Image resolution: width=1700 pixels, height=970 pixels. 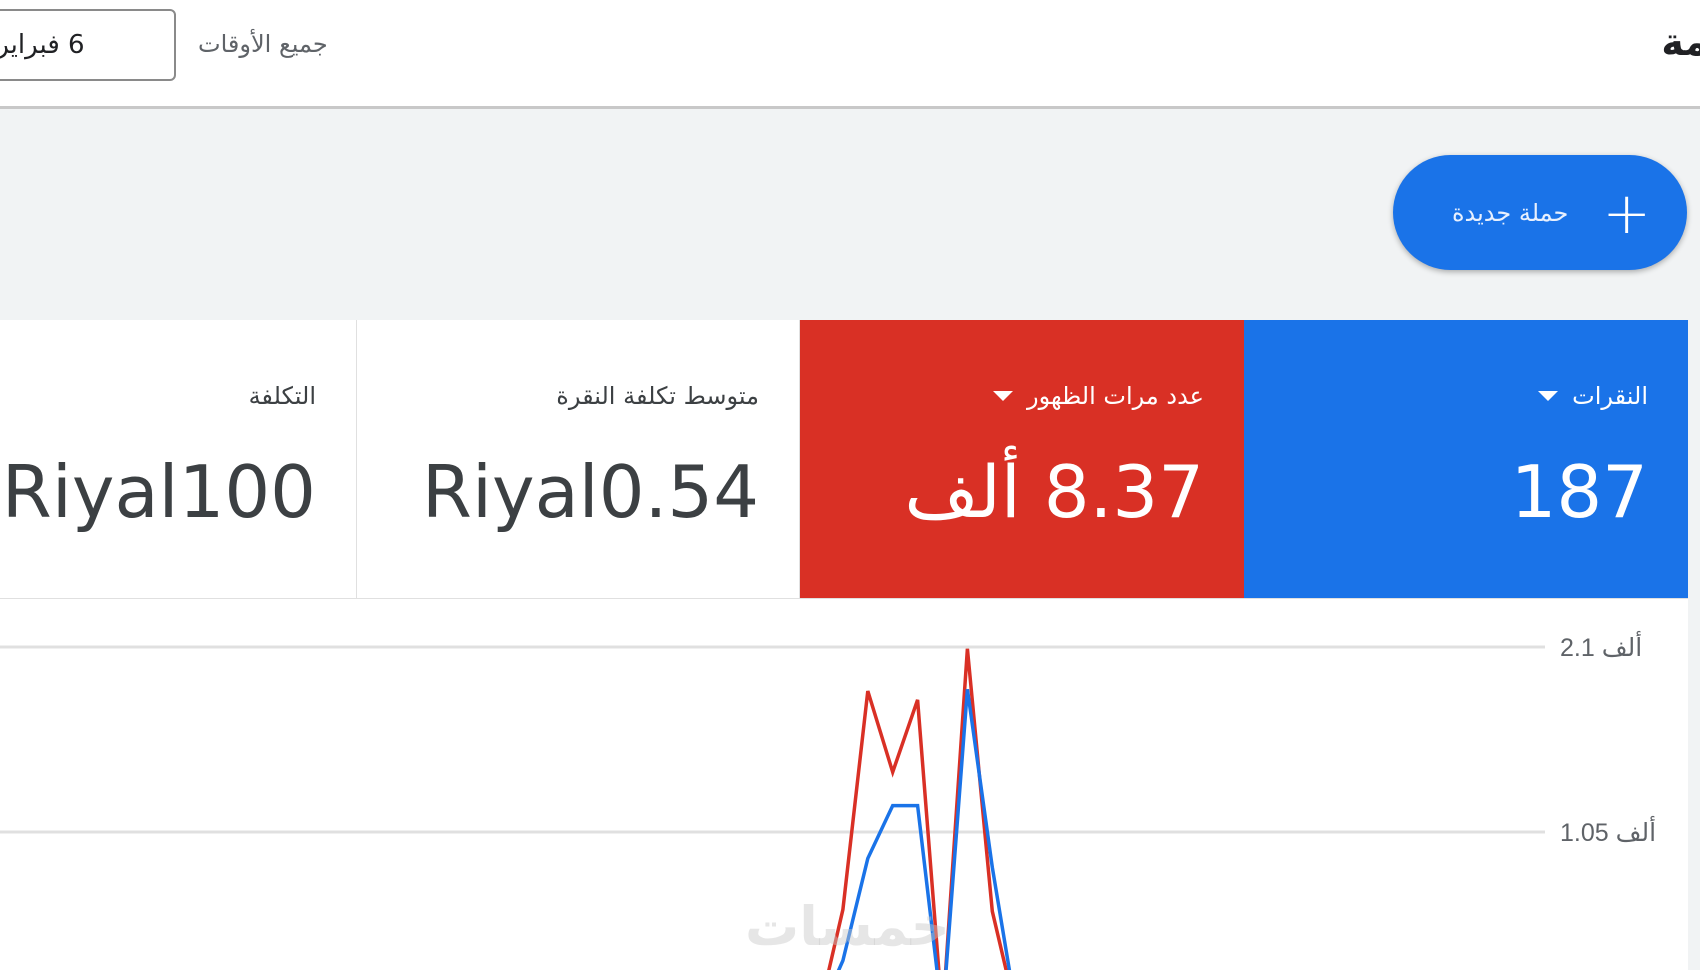 I want to click on metric-card-impressions: عدد مرات الظهور 8.37 ألف, so click(x=1022, y=459).